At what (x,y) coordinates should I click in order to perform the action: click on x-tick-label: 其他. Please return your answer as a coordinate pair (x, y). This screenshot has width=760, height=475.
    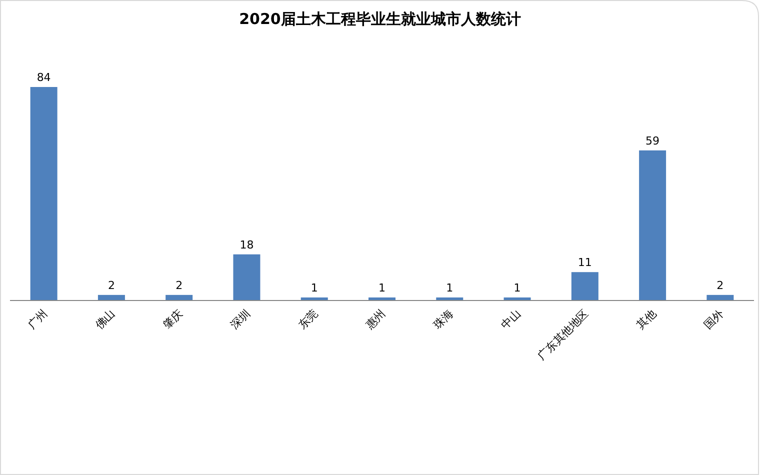
    Looking at the image, I should click on (646, 319).